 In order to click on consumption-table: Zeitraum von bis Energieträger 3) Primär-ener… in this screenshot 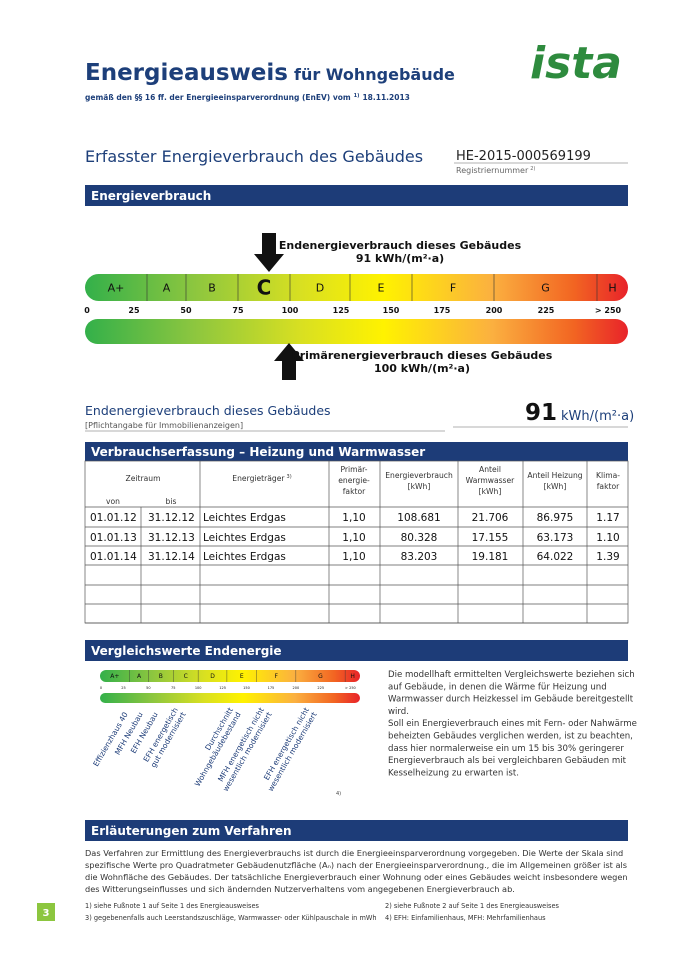, I will do `click(356, 542)`.